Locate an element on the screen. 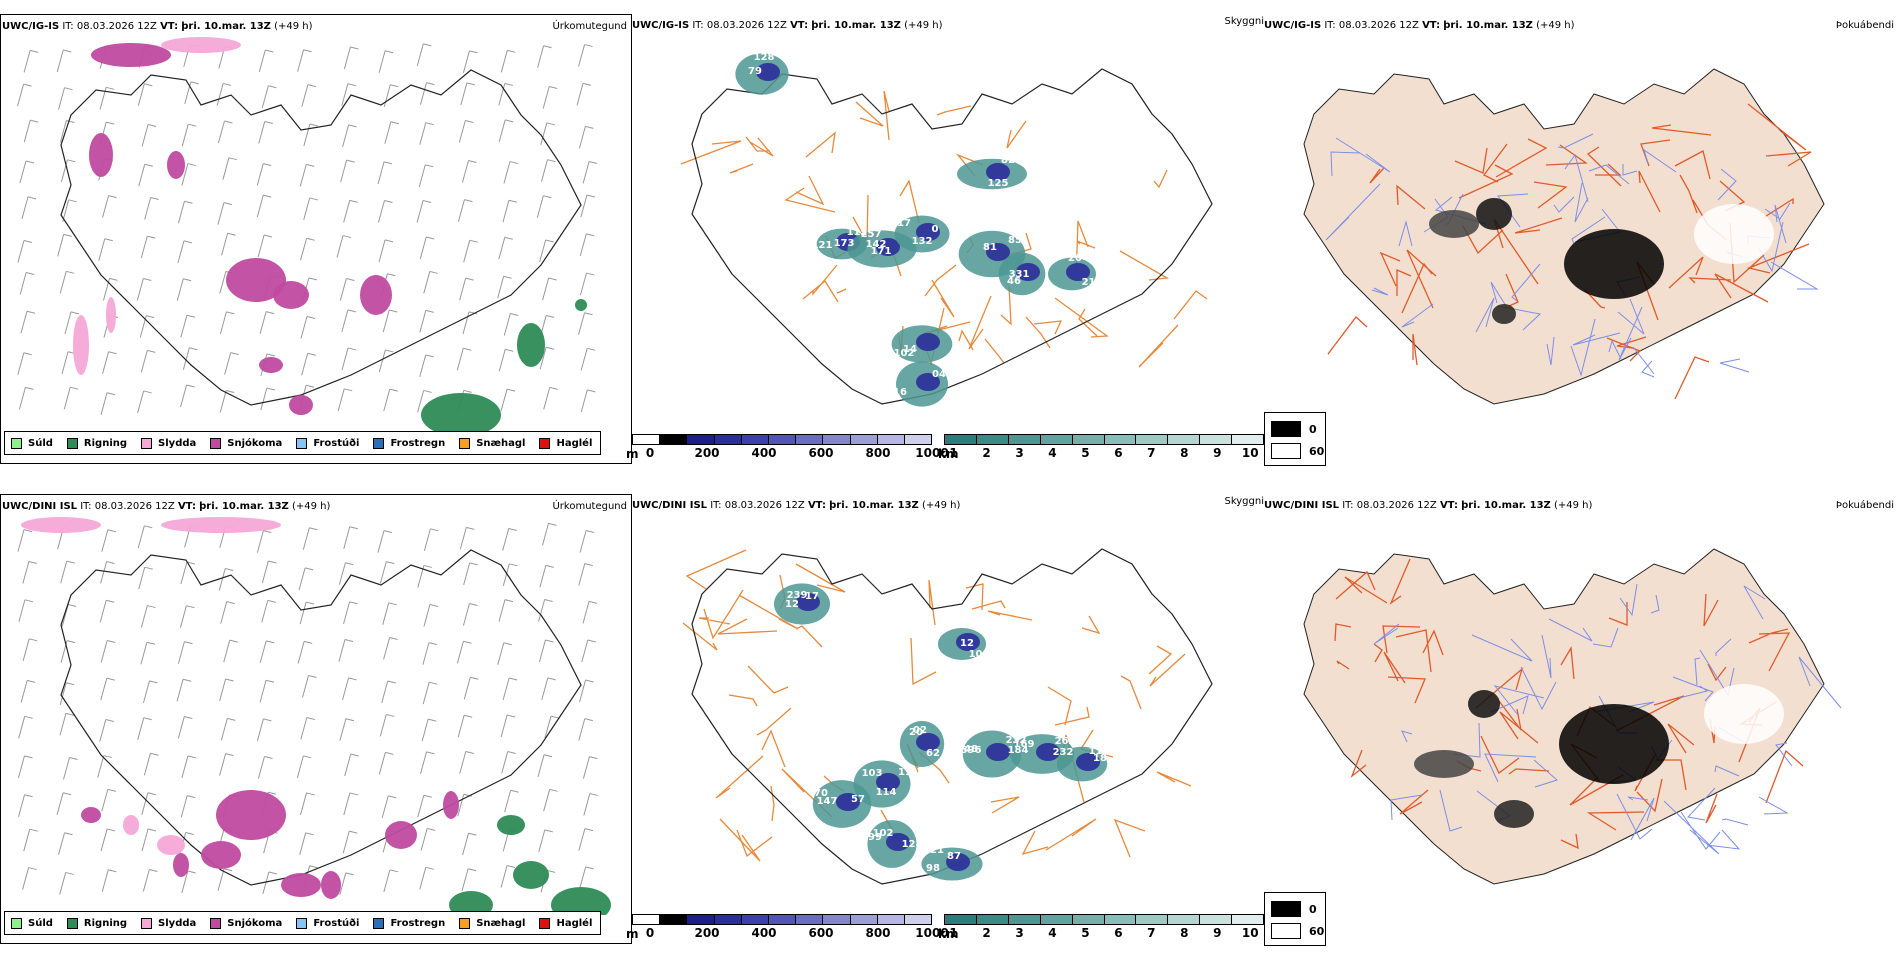 The height and width of the screenshot is (964, 1900). colorbar-tick: 2 is located at coordinates (986, 453).